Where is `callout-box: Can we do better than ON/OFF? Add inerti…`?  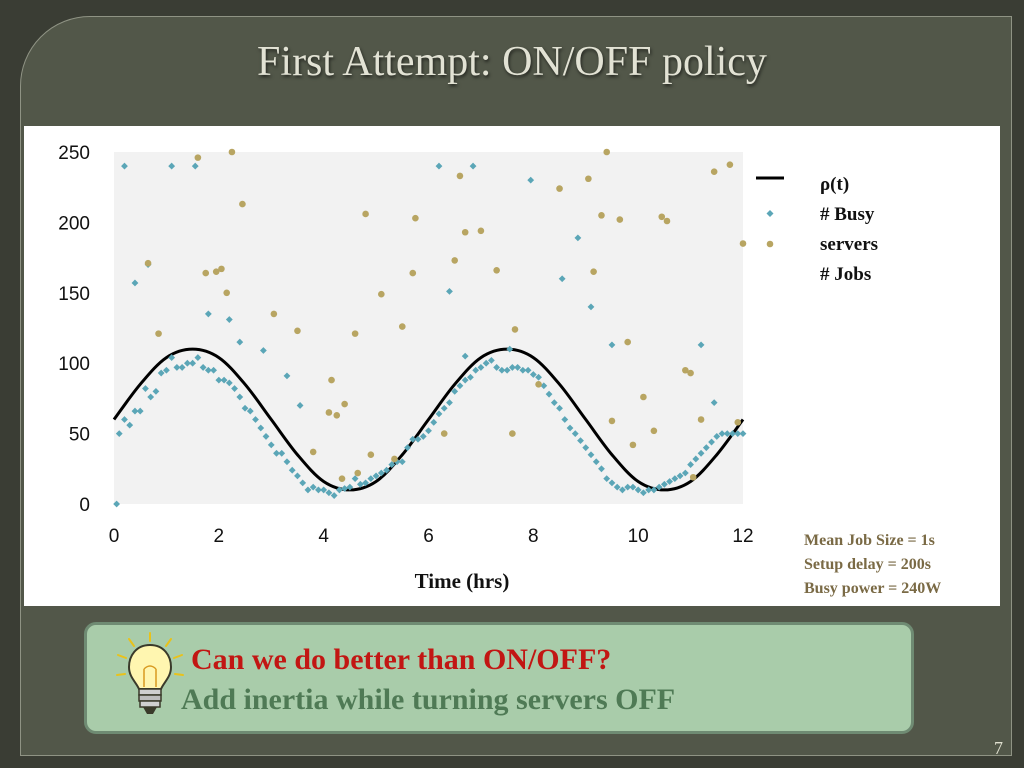 callout-box: Can we do better than ON/OFF? Add inerti… is located at coordinates (499, 678).